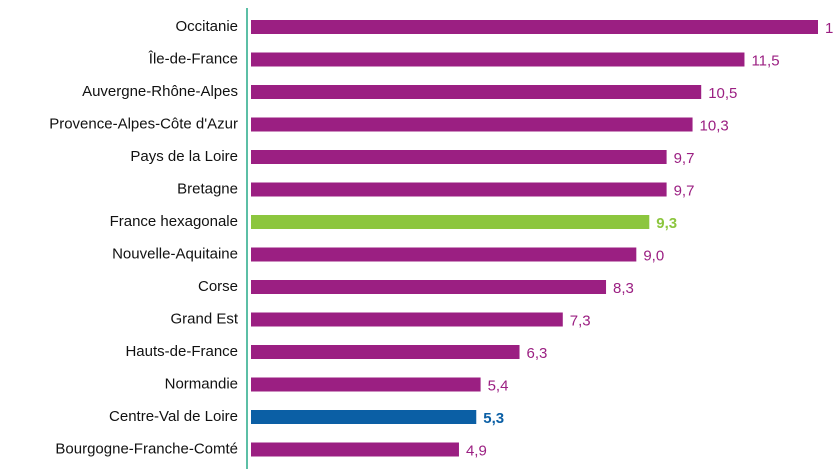  Describe the element at coordinates (175, 253) in the screenshot. I see `category-label: Nouvelle-Aquitaine` at that location.